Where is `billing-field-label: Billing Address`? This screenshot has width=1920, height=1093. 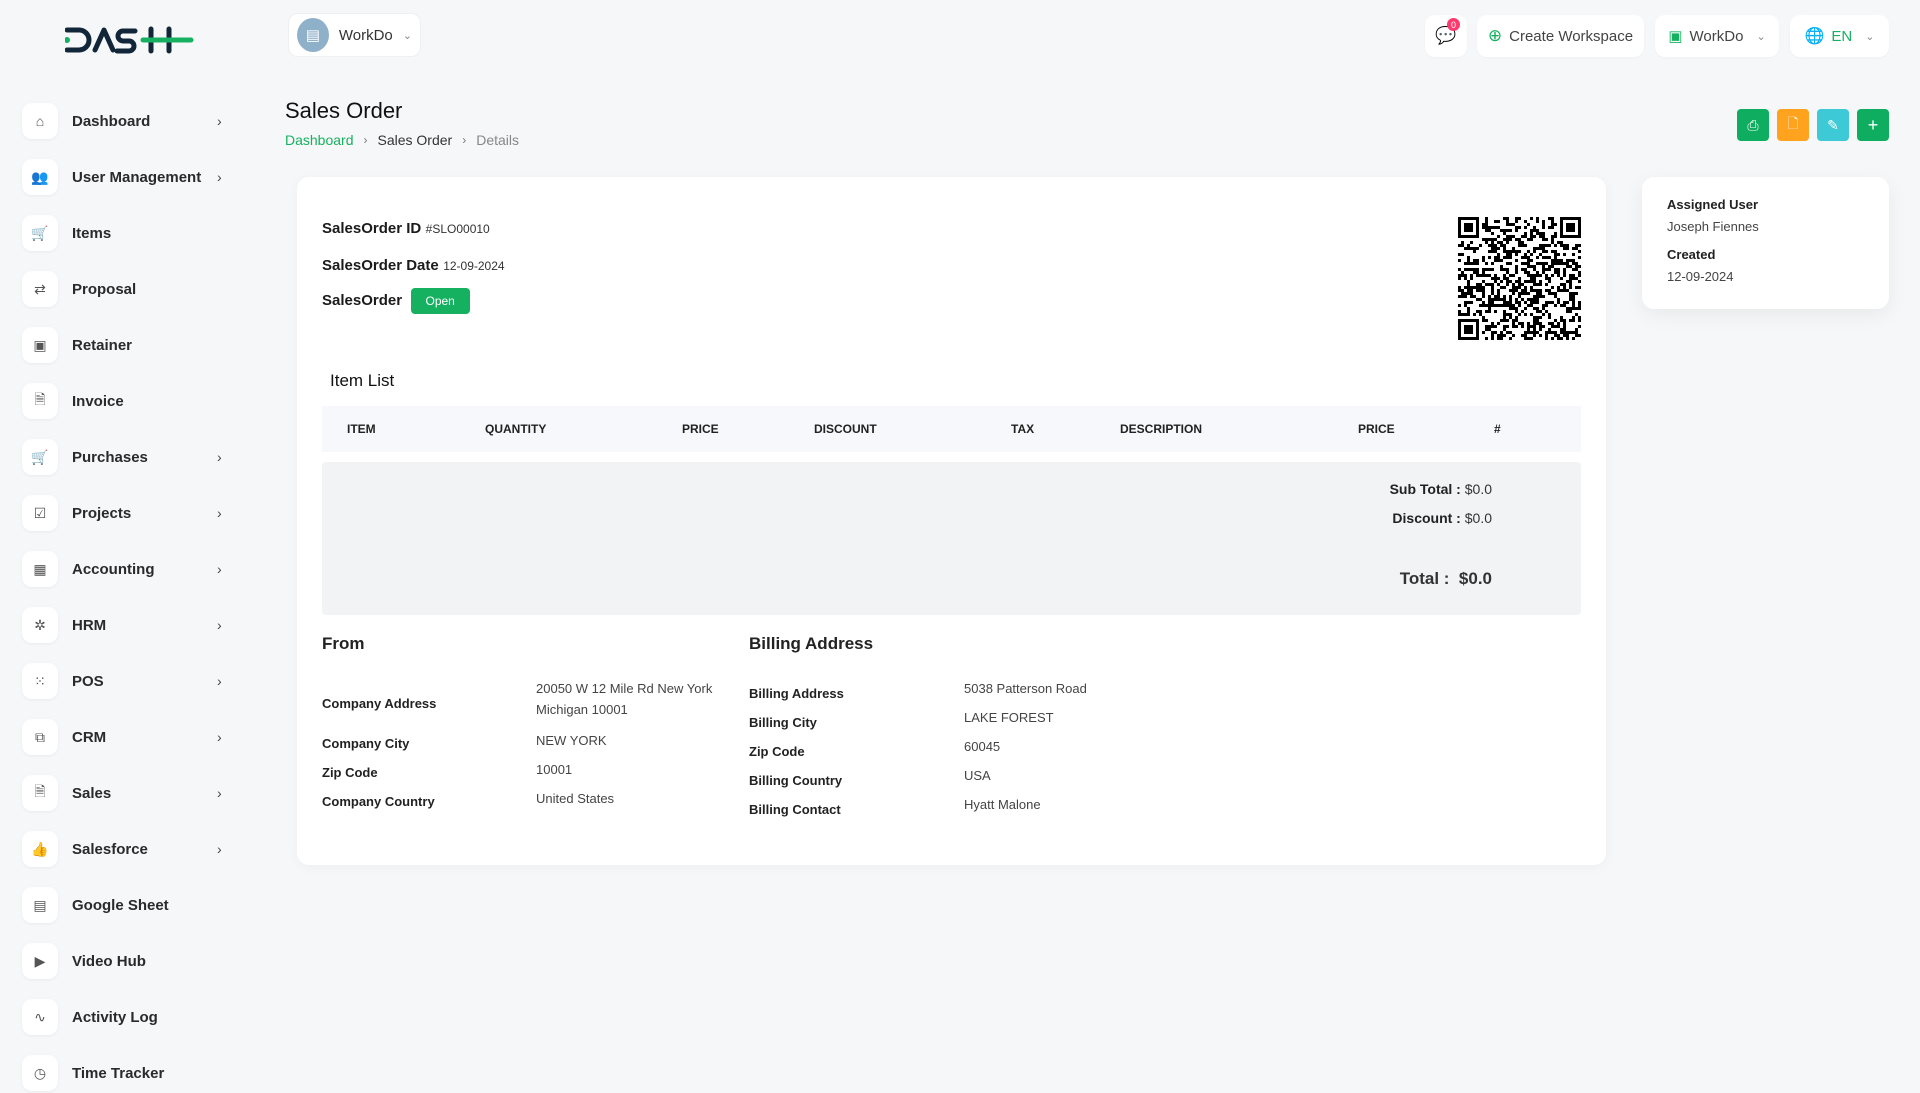
billing-field-label: Billing Address is located at coordinates (796, 693).